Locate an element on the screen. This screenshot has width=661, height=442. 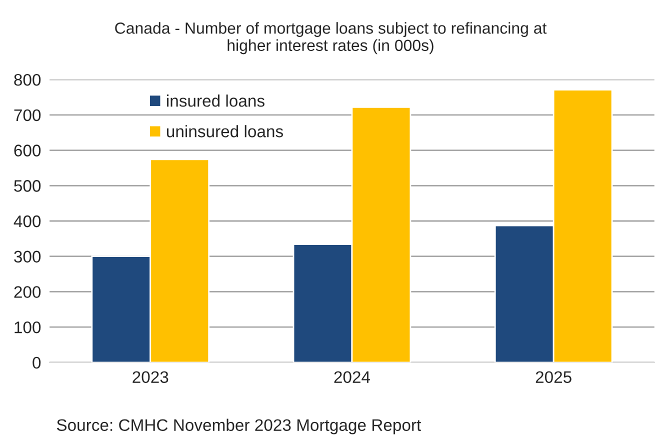
legend-label: uninsured loans is located at coordinates (225, 131).